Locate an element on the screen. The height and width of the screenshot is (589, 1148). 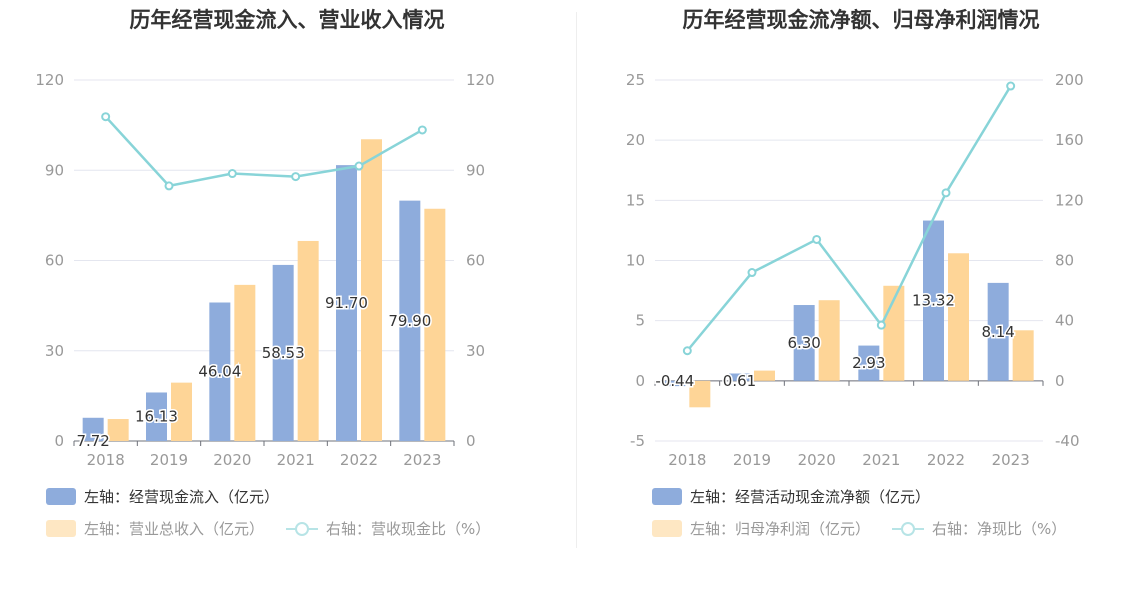
bar-value-label: 6.30 is located at coordinates (803, 343).